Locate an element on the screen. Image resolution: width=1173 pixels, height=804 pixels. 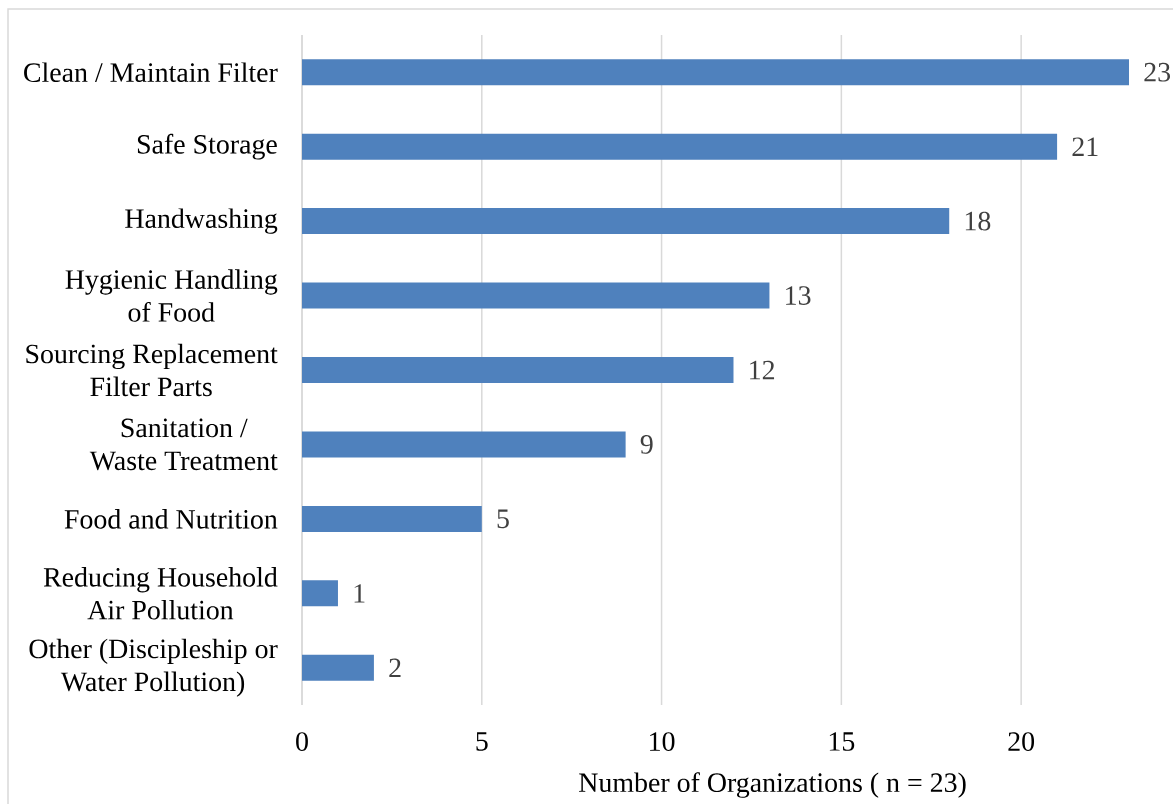
x-tick-label: 15 is located at coordinates (842, 741).